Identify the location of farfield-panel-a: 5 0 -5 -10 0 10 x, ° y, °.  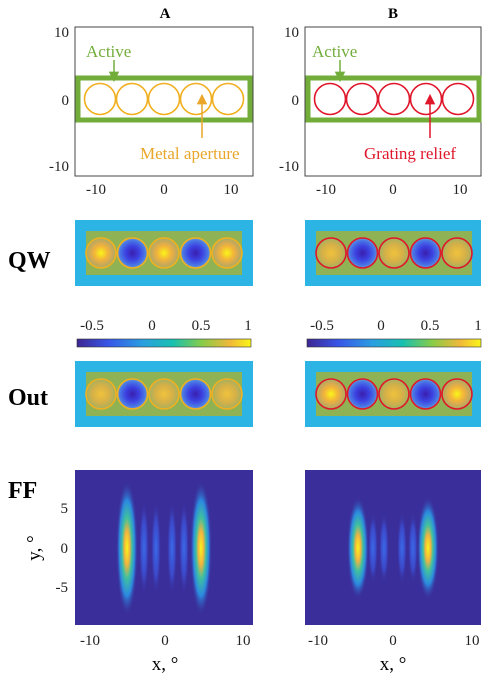
(138, 572).